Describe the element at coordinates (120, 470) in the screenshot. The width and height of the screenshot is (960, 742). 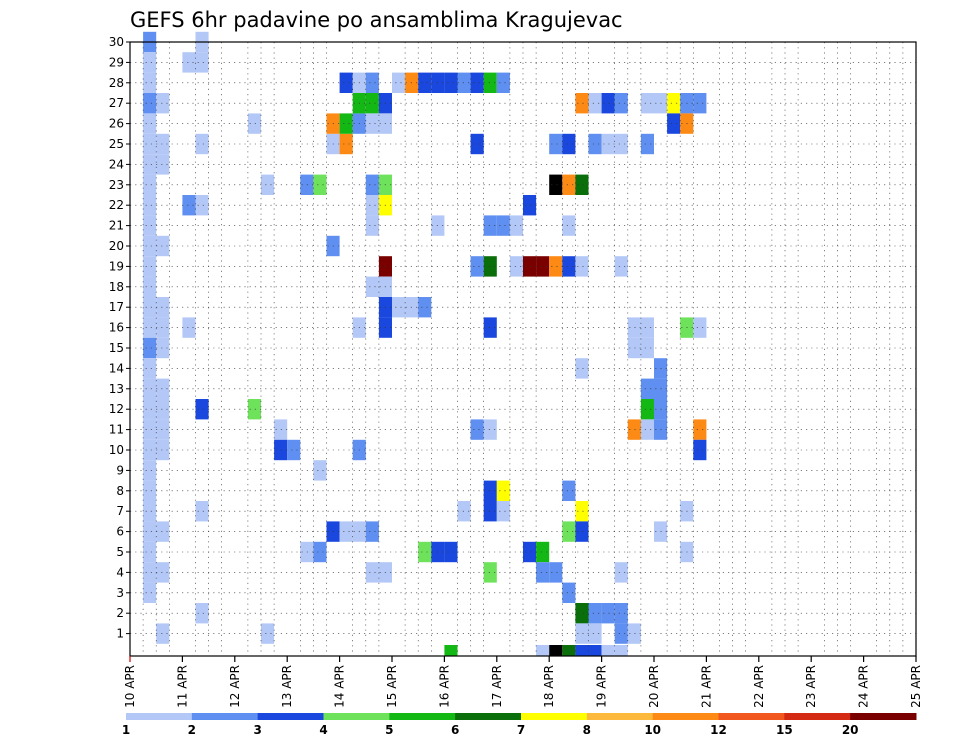
I see `y-tick-label: 9` at that location.